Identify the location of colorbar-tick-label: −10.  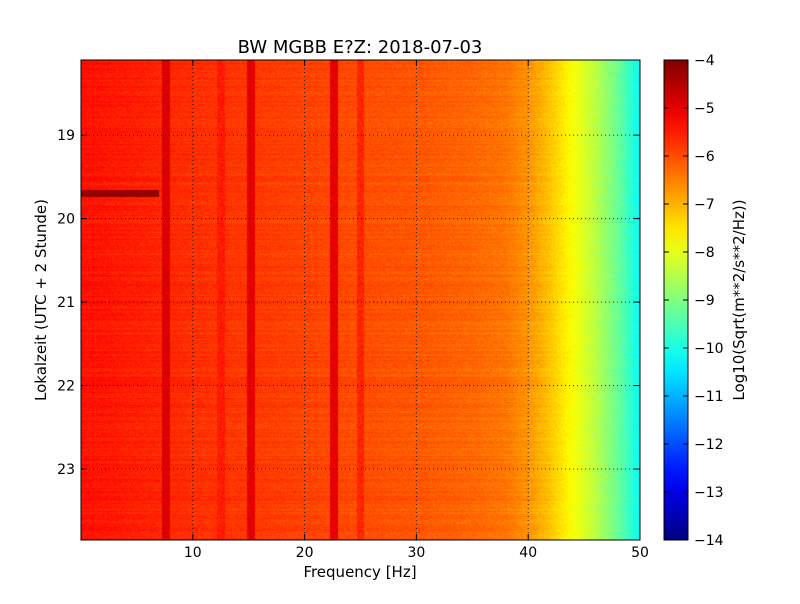
(709, 349).